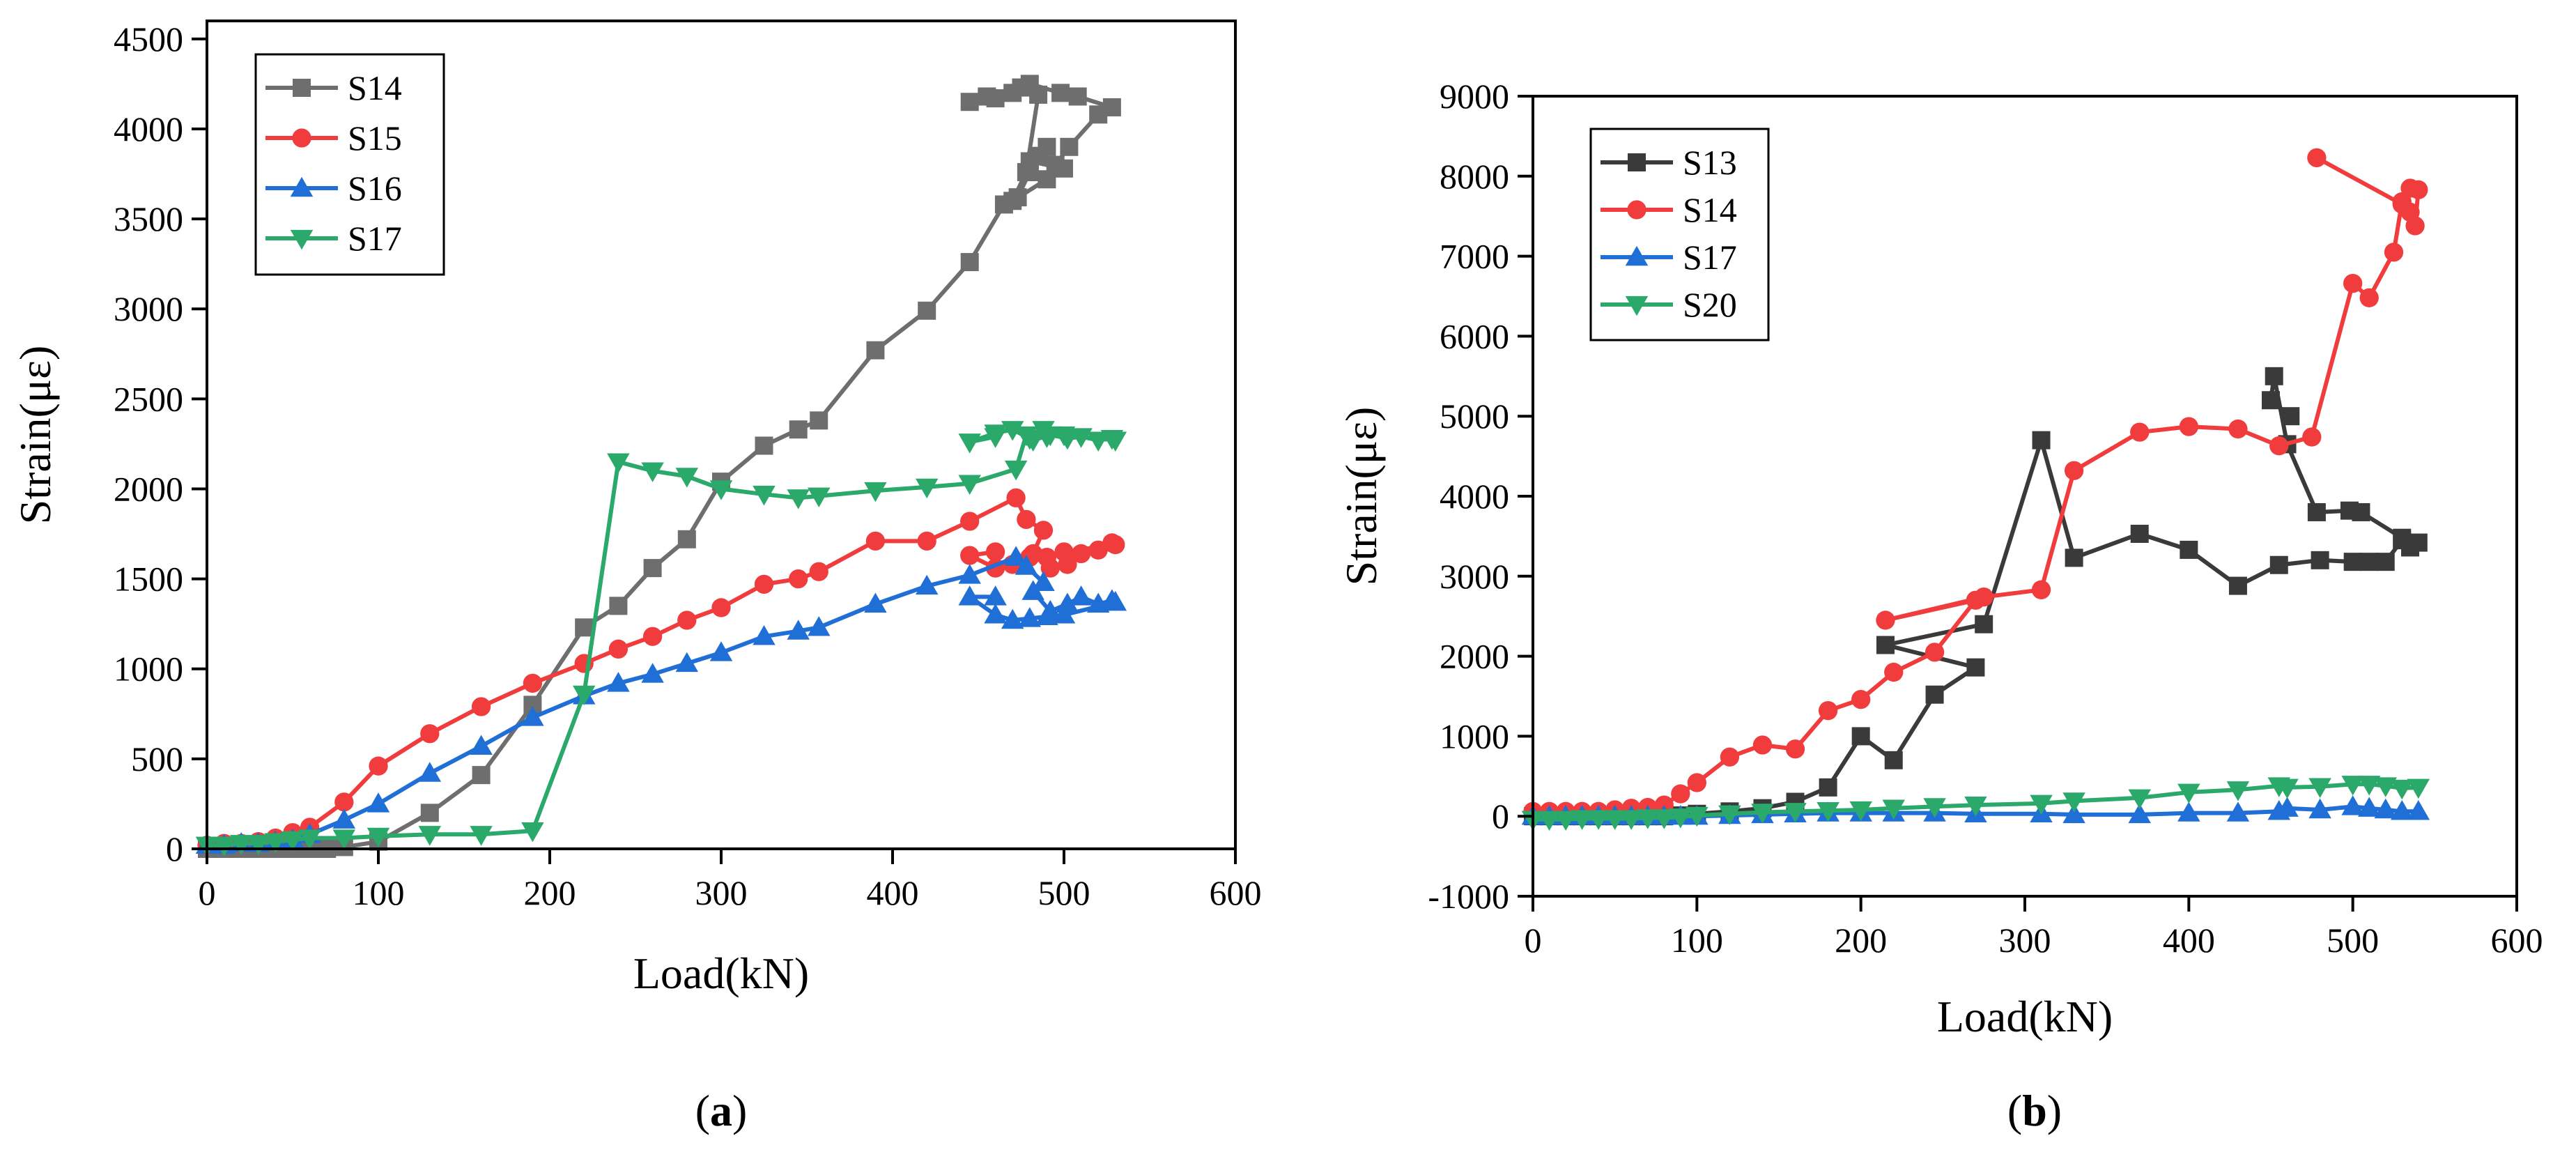  I want to click on legend-marker-s20, so click(1637, 305).